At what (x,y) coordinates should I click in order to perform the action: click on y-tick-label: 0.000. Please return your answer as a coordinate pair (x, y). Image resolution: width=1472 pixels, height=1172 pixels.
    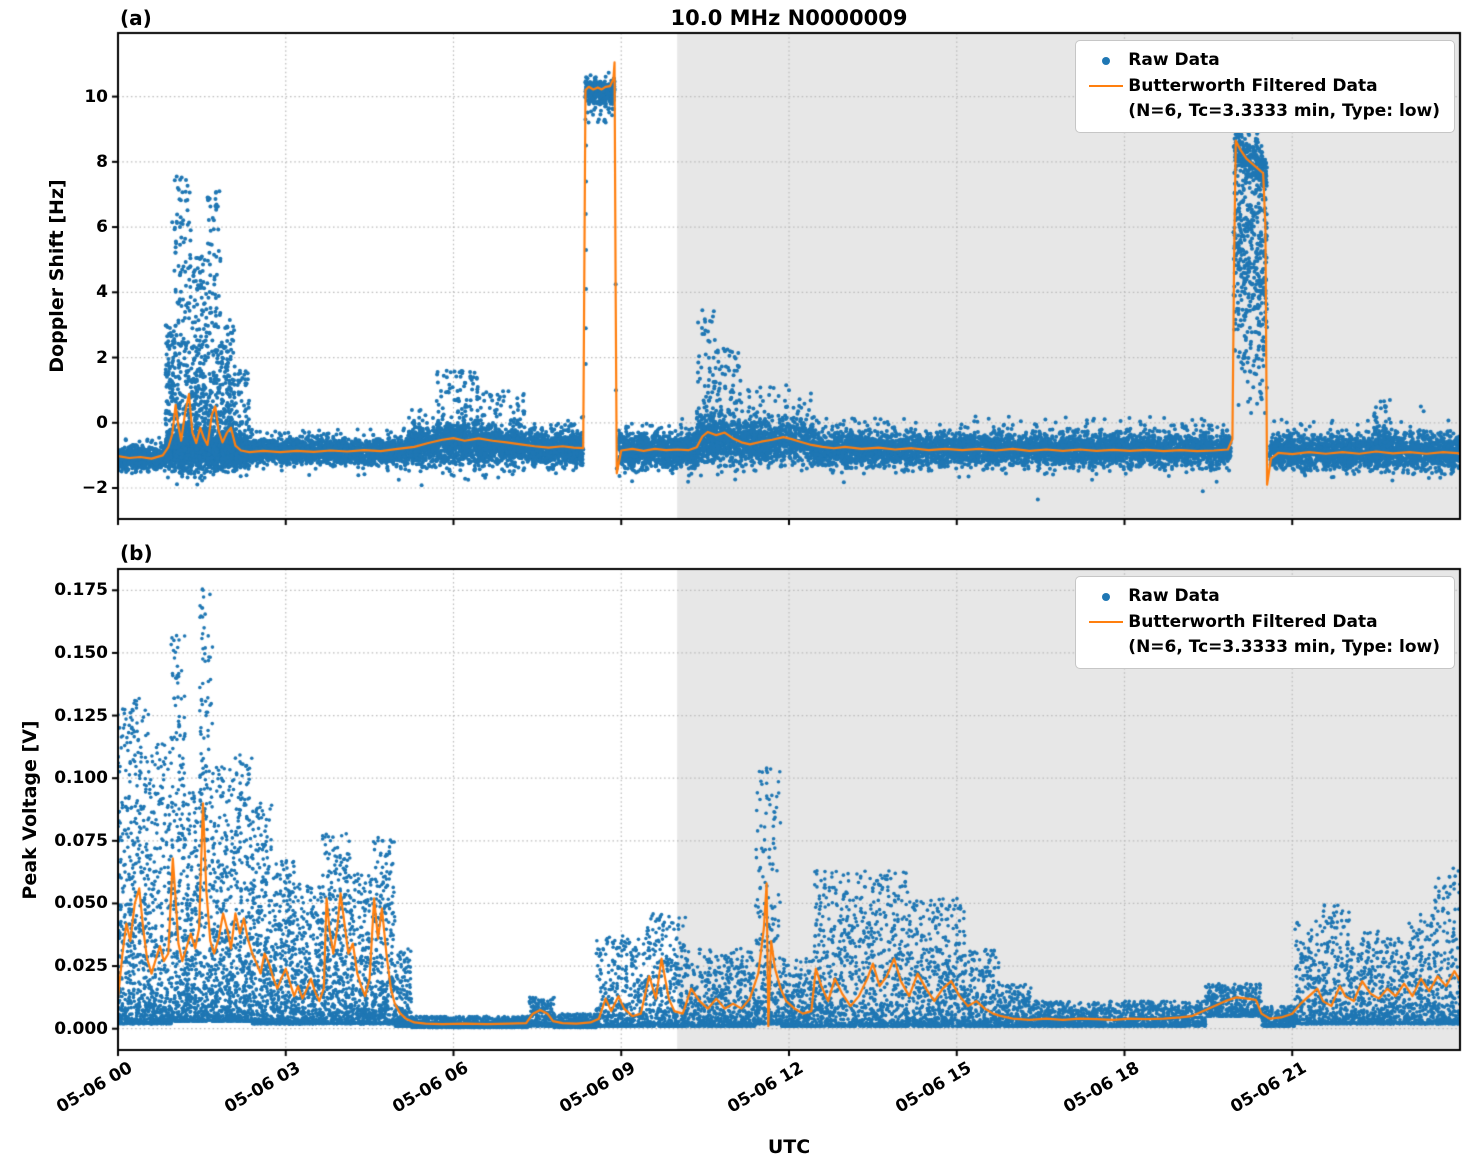
    Looking at the image, I should click on (81, 1028).